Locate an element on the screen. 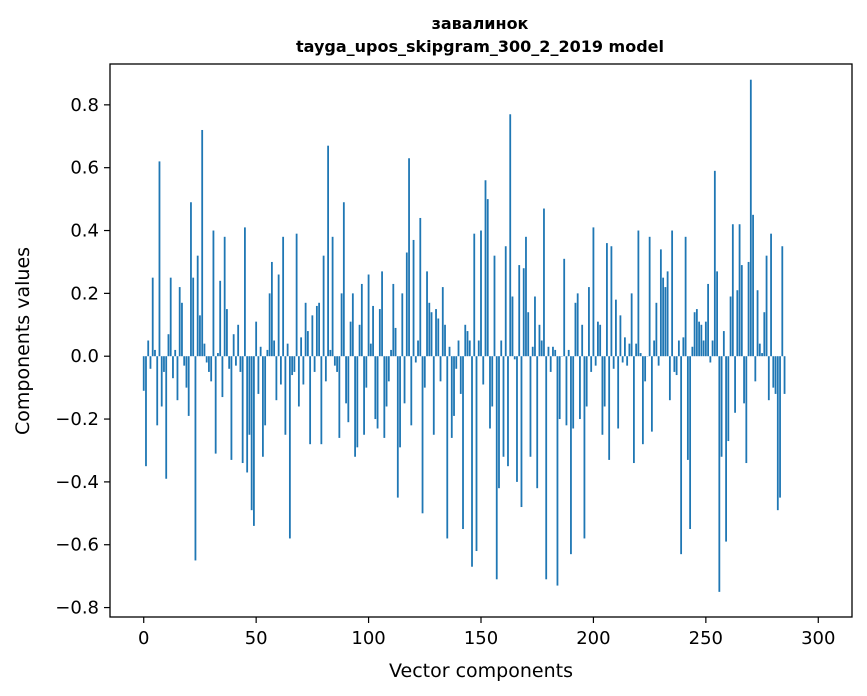  y-tick-label: −0.4 is located at coordinates (77, 482).